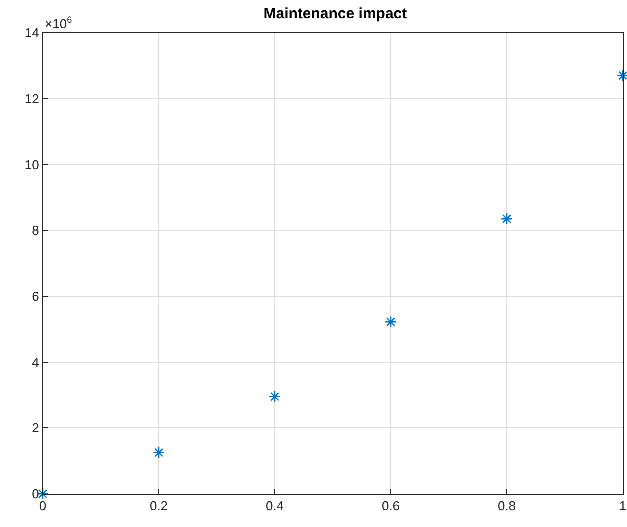 The width and height of the screenshot is (627, 527). Describe the element at coordinates (36, 296) in the screenshot. I see `y-tick-label: 6` at that location.